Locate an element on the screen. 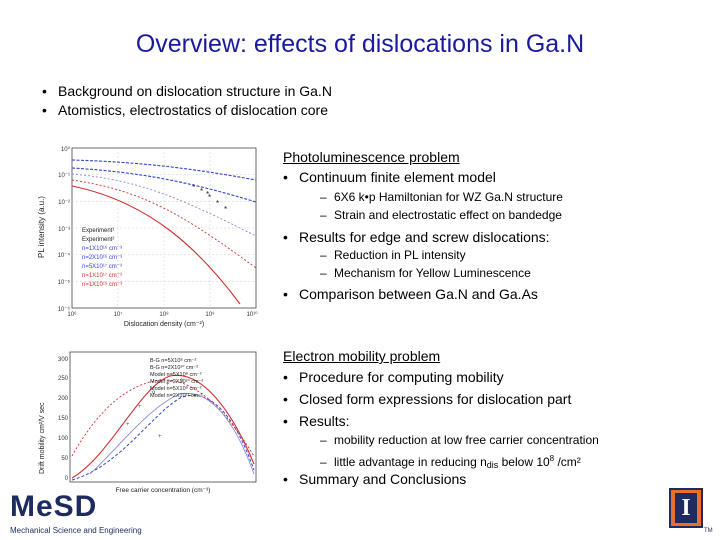  msd-logo-caption: Mechanical Science and Engineering is located at coordinates (77, 530).